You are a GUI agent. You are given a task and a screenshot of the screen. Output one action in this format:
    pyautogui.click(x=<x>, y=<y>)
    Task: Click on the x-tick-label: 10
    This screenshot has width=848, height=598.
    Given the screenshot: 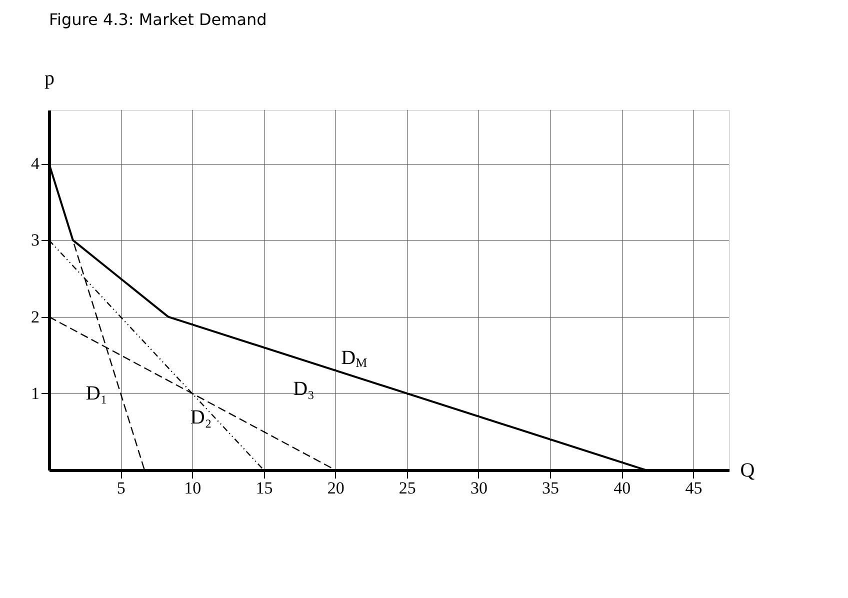 What is the action you would take?
    pyautogui.click(x=193, y=488)
    